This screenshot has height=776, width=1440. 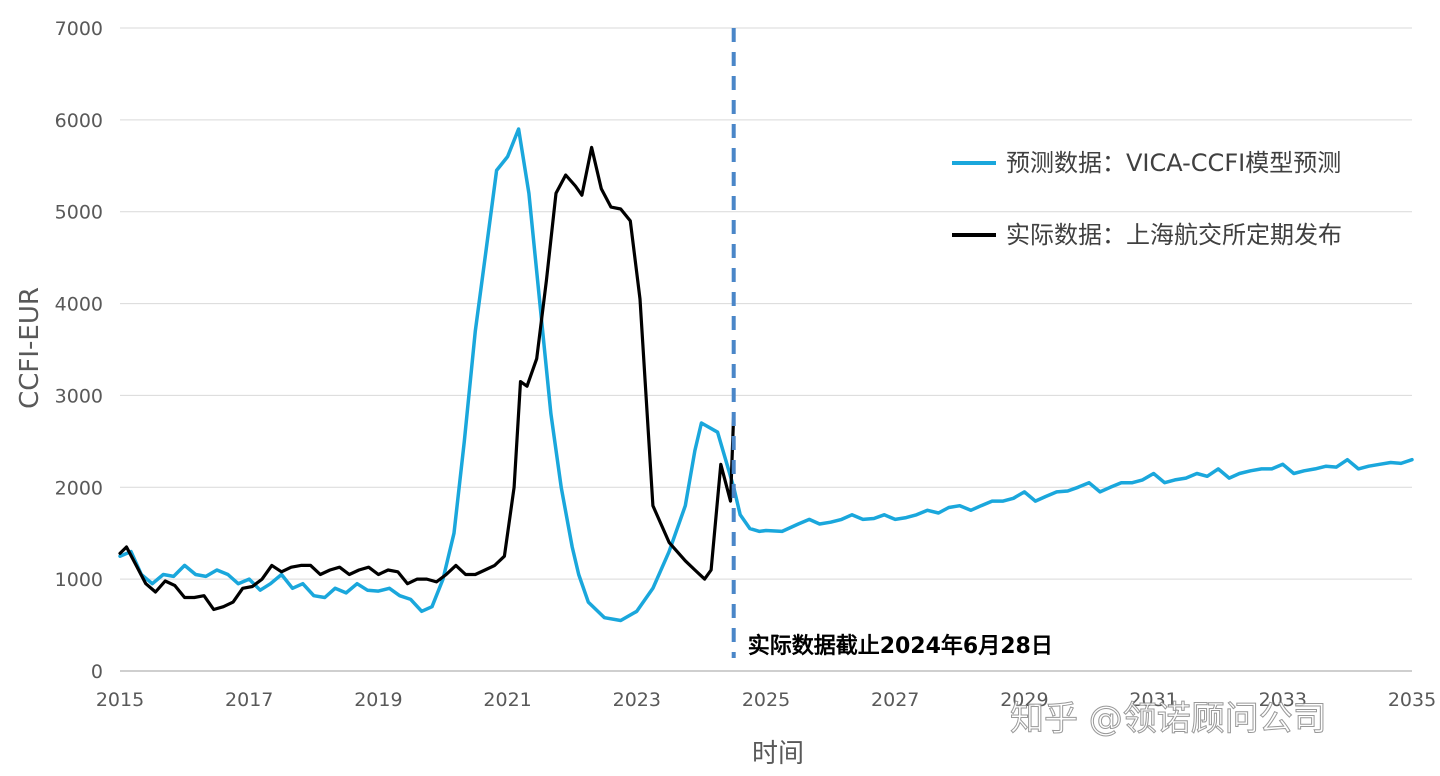 What do you see at coordinates (79, 29) in the screenshot?
I see `y-tick-label: 7000` at bounding box center [79, 29].